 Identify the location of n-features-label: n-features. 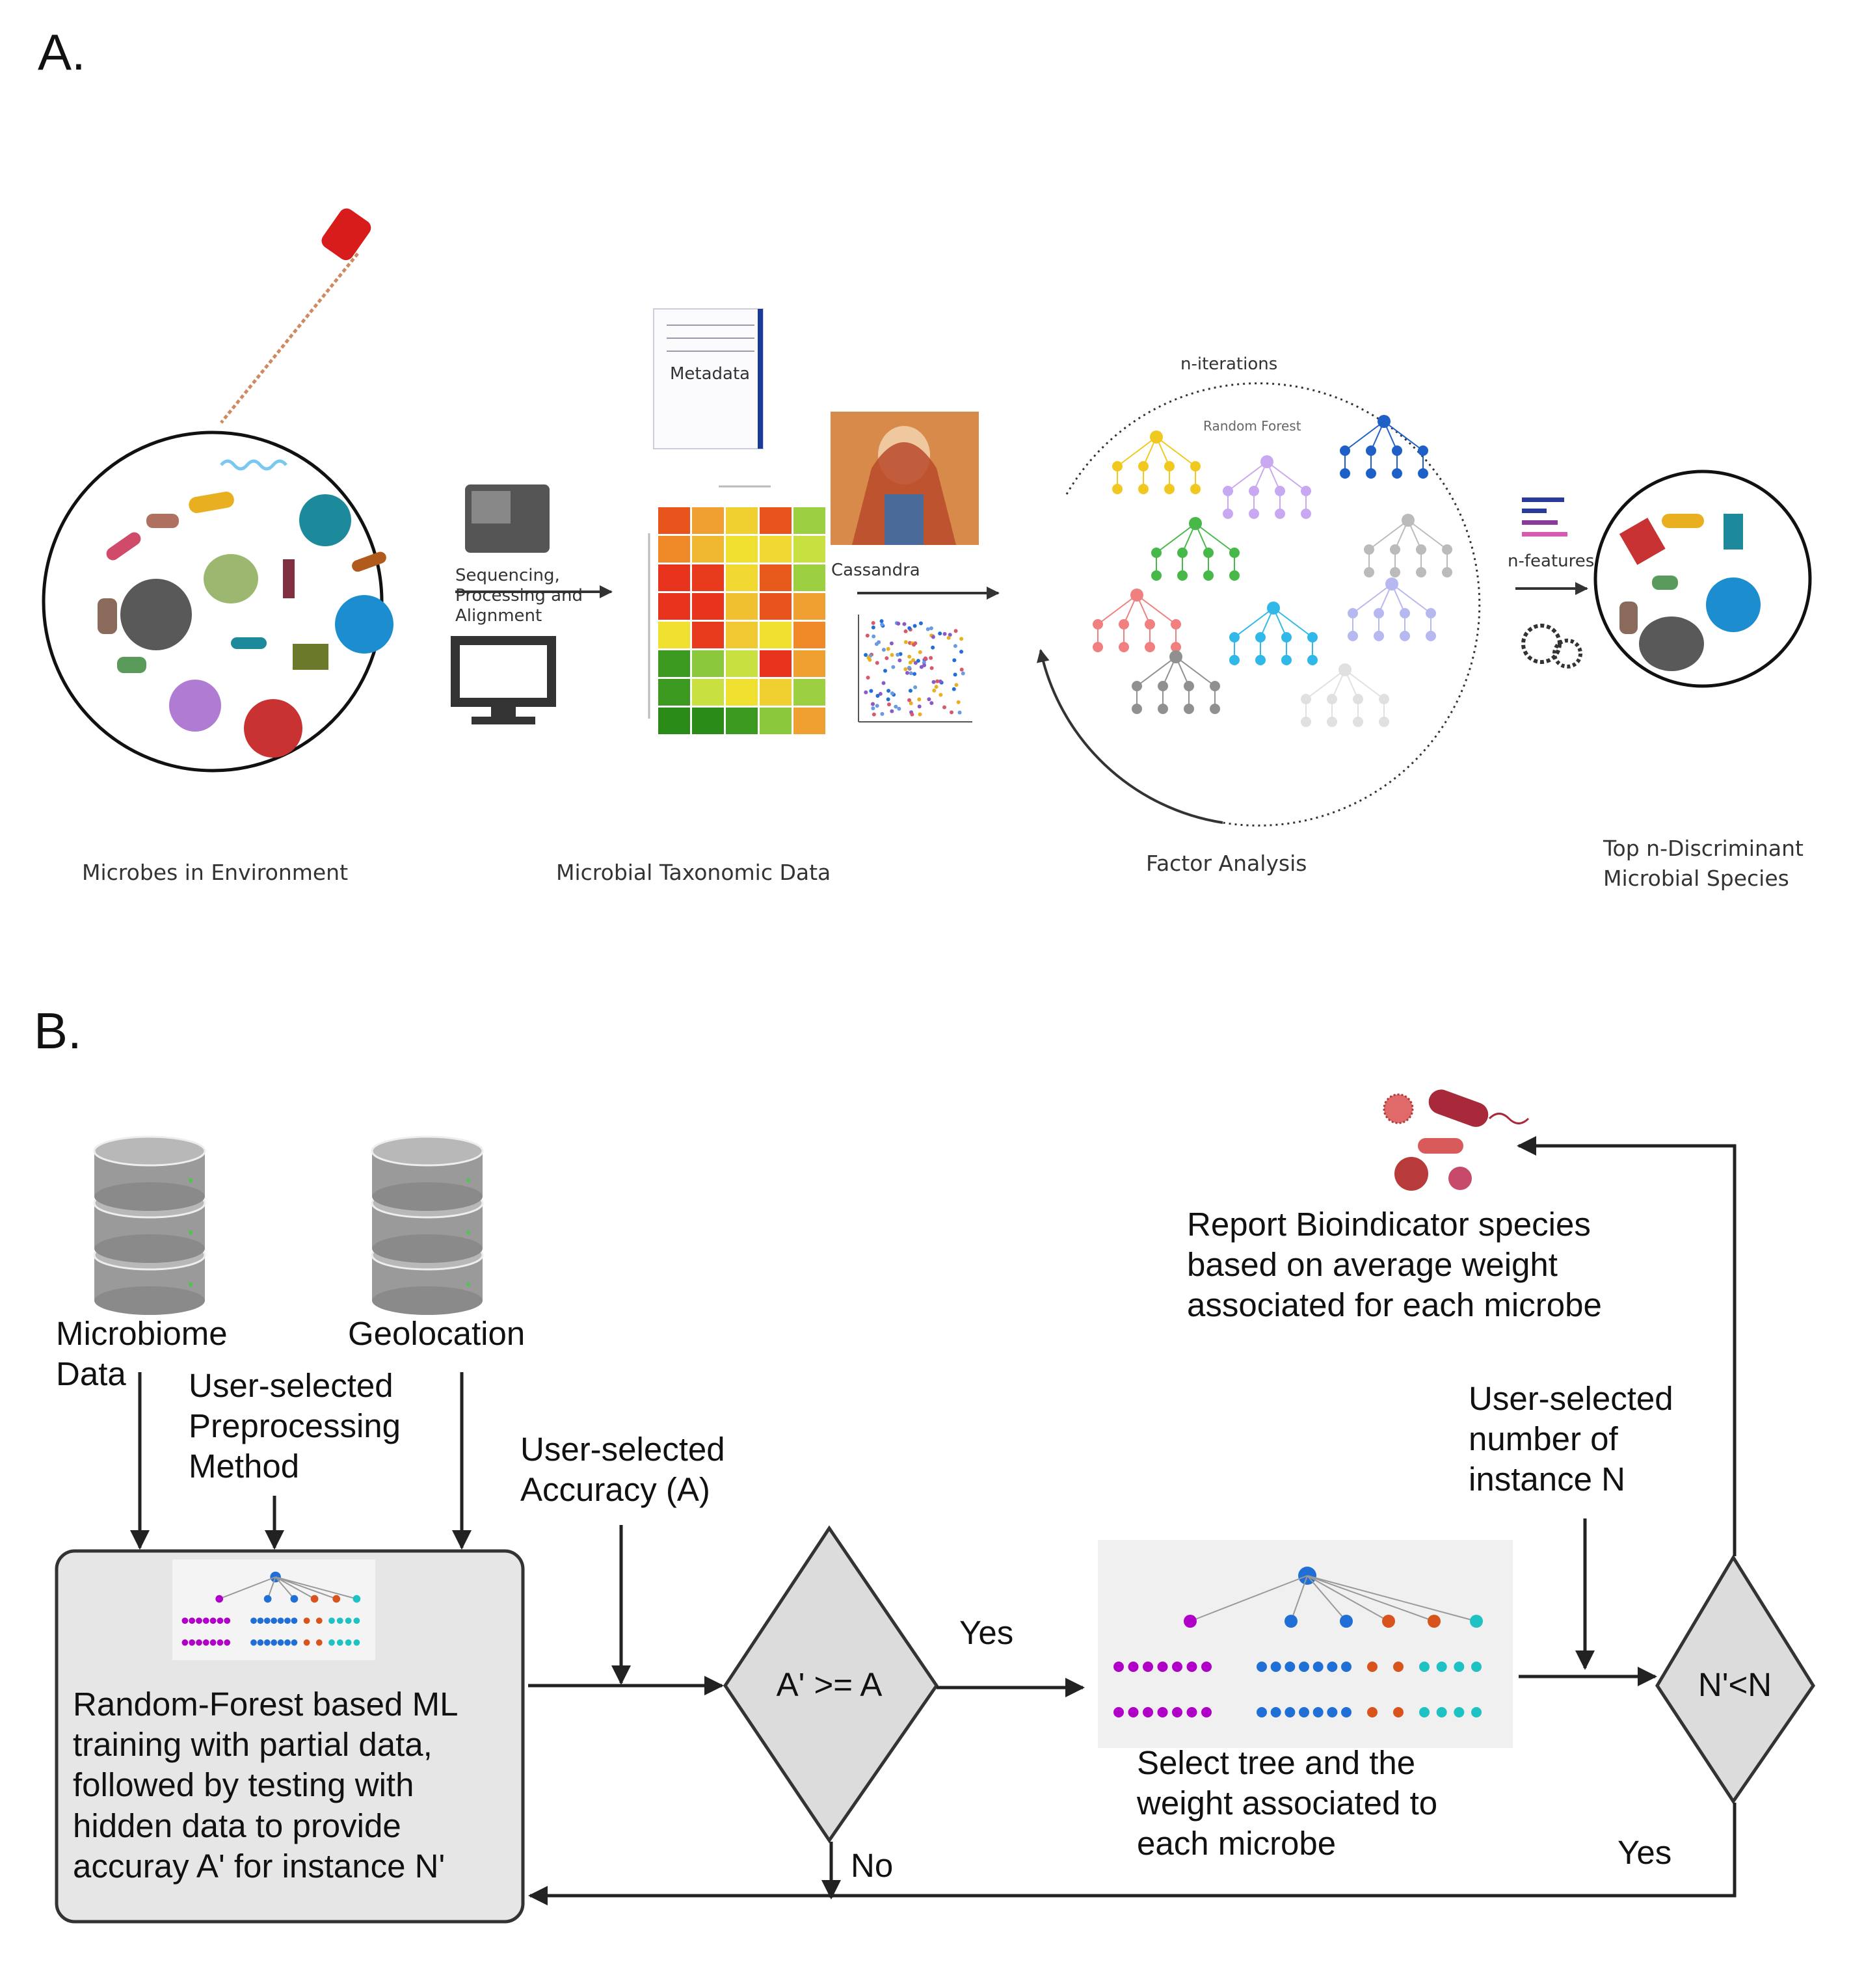
(1552, 561).